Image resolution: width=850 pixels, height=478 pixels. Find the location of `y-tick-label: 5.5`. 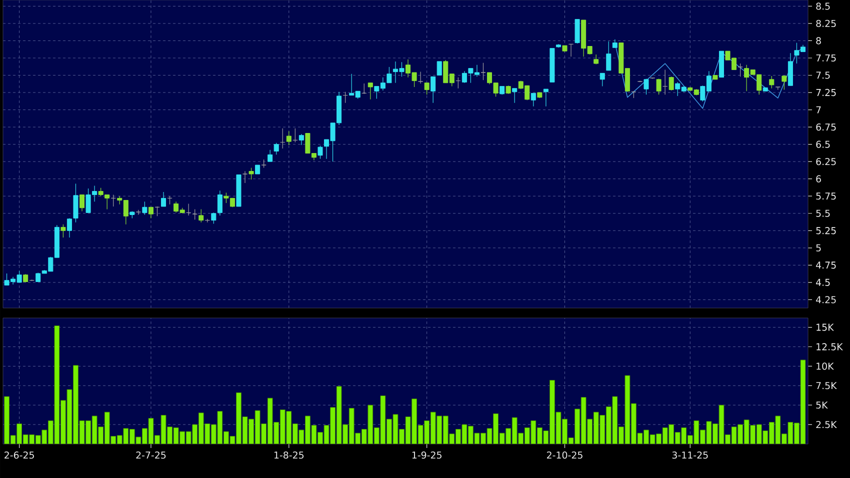

y-tick-label: 5.5 is located at coordinates (823, 213).